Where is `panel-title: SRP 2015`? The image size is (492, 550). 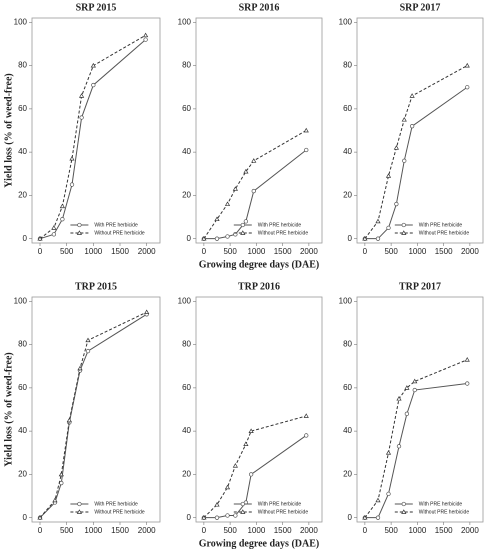
panel-title: SRP 2015 is located at coordinates (96, 7).